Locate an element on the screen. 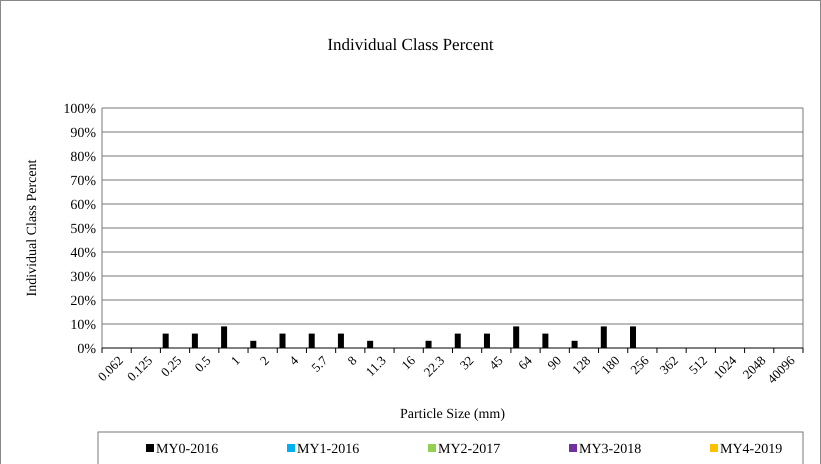 The height and width of the screenshot is (464, 821). x-tick-label: 180 is located at coordinates (610, 365).